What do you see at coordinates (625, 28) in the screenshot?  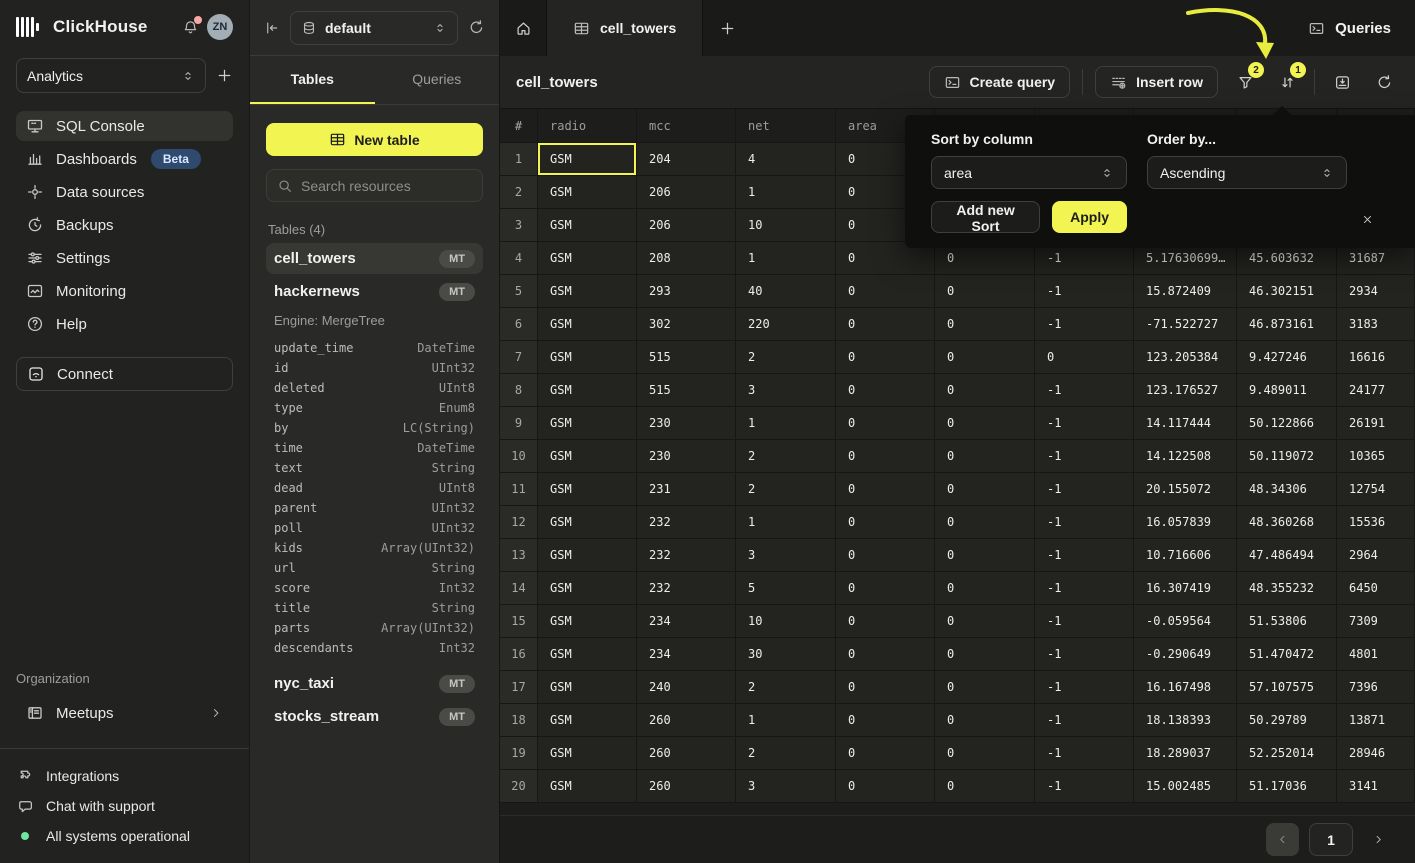 I see `tab-cell-towers: cell_towers` at bounding box center [625, 28].